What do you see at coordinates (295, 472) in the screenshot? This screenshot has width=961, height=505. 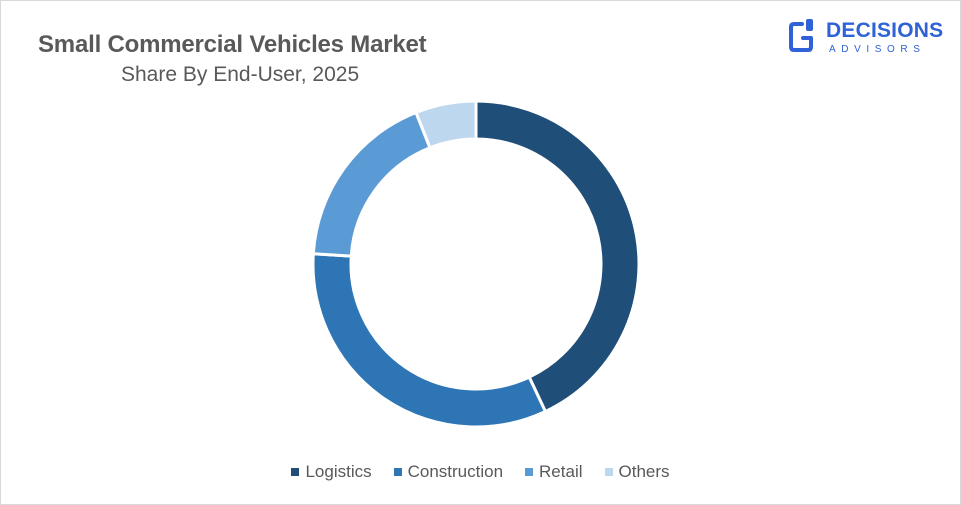 I see `legend-swatch-logistics` at bounding box center [295, 472].